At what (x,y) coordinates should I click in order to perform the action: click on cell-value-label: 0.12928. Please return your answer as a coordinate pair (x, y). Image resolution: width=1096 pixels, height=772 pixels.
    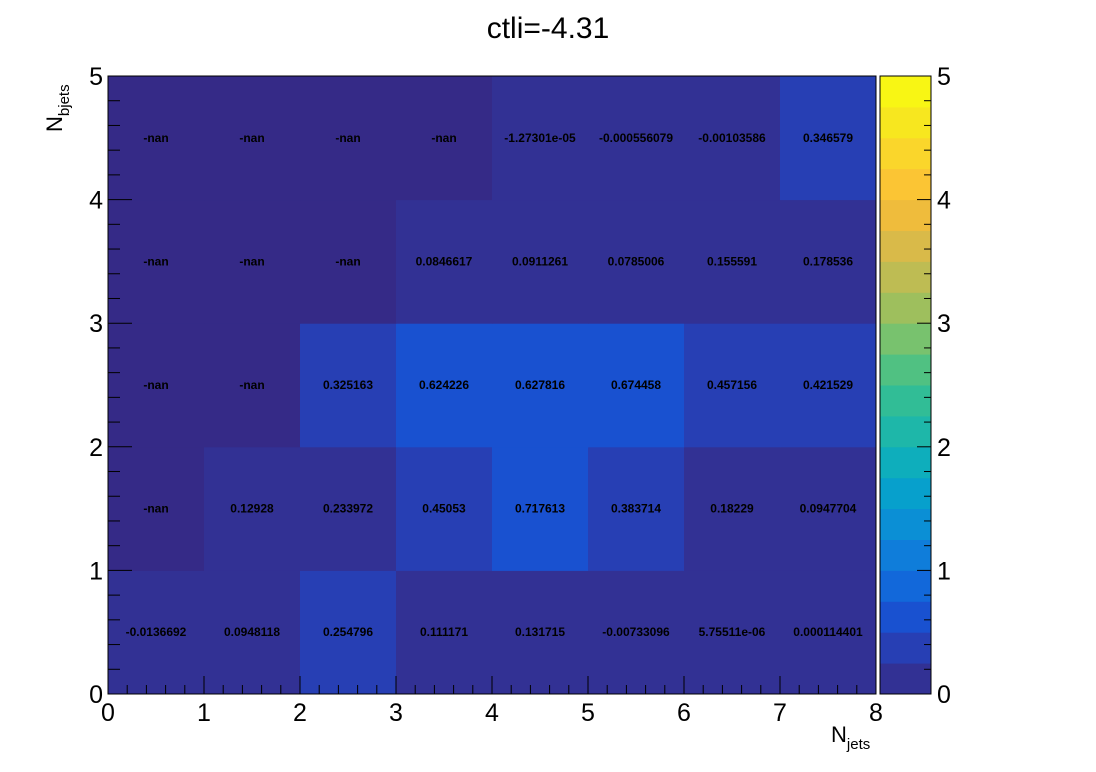
    Looking at the image, I should click on (252, 509).